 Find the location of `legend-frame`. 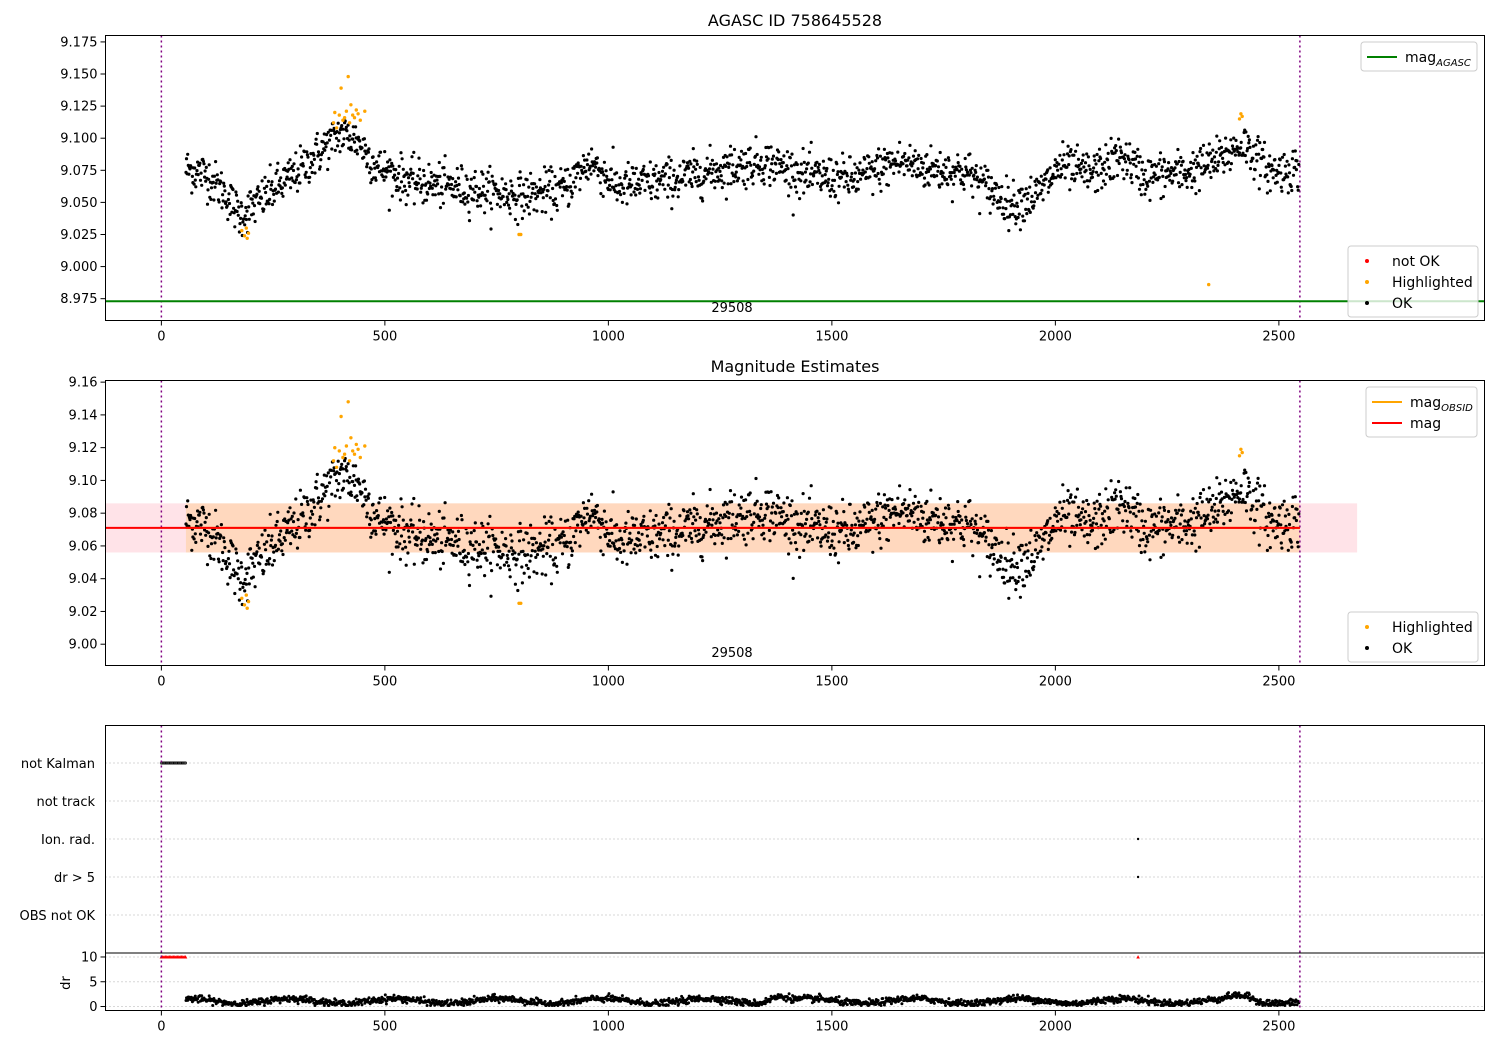

legend-frame is located at coordinates (1419, 56).